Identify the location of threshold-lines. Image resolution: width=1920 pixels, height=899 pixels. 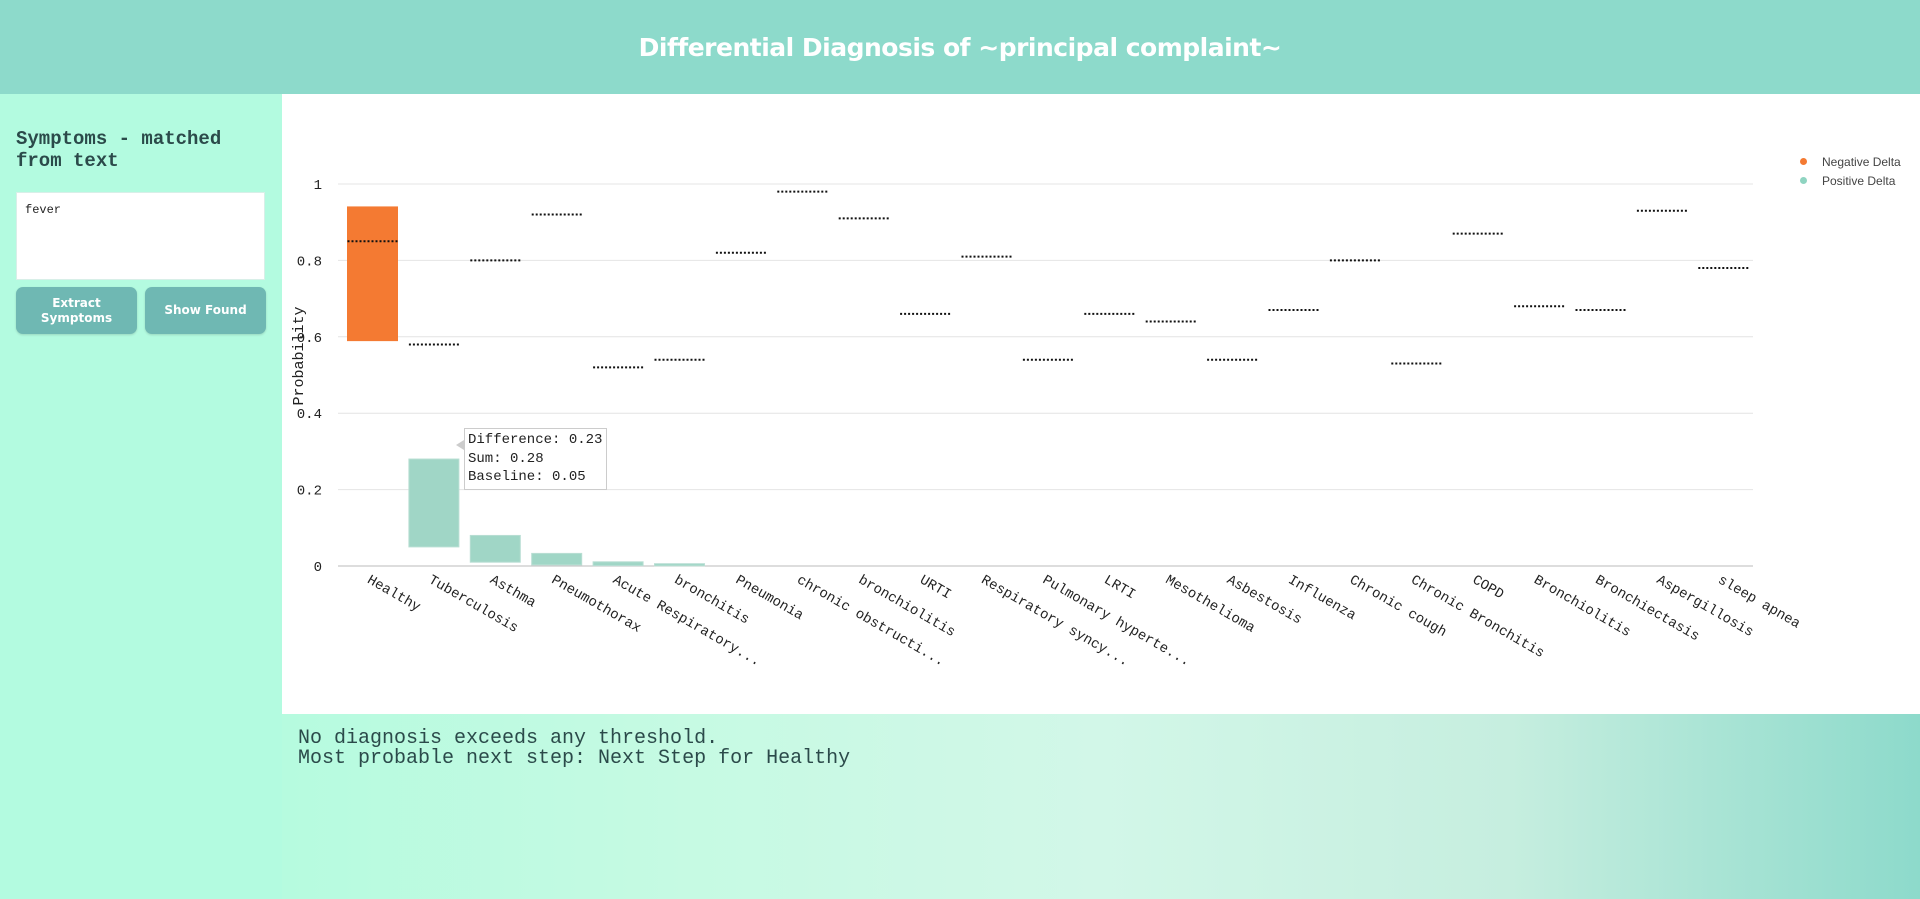
(1048, 279).